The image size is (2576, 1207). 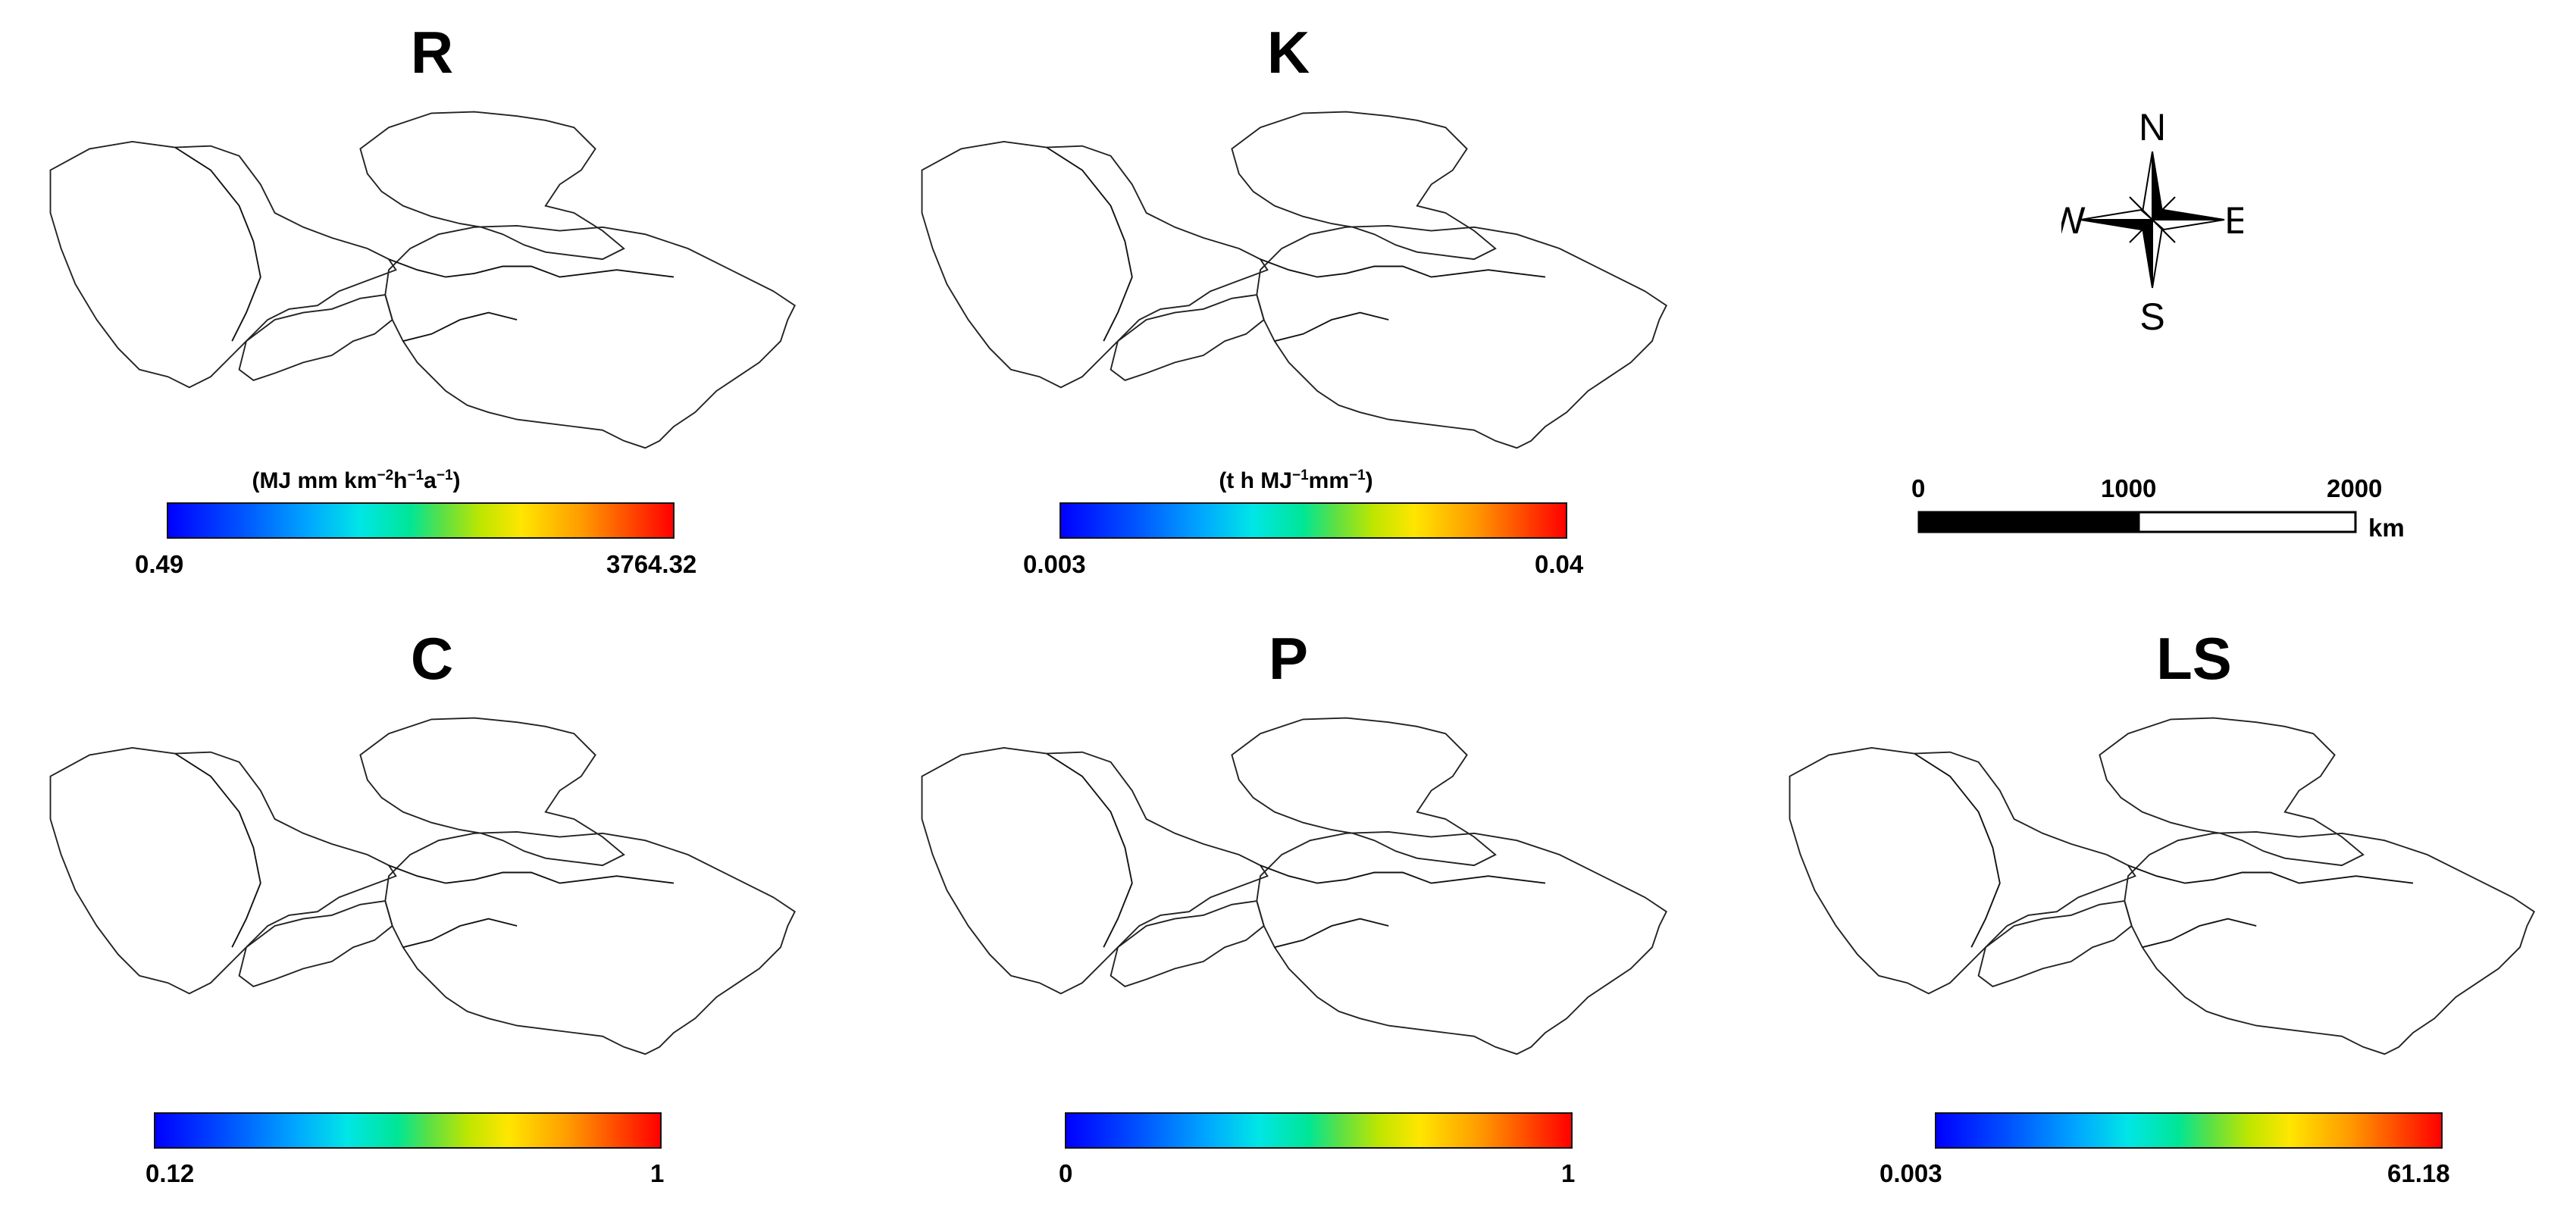 I want to click on colorbar-ls-min: 0.003, so click(x=1911, y=1173).